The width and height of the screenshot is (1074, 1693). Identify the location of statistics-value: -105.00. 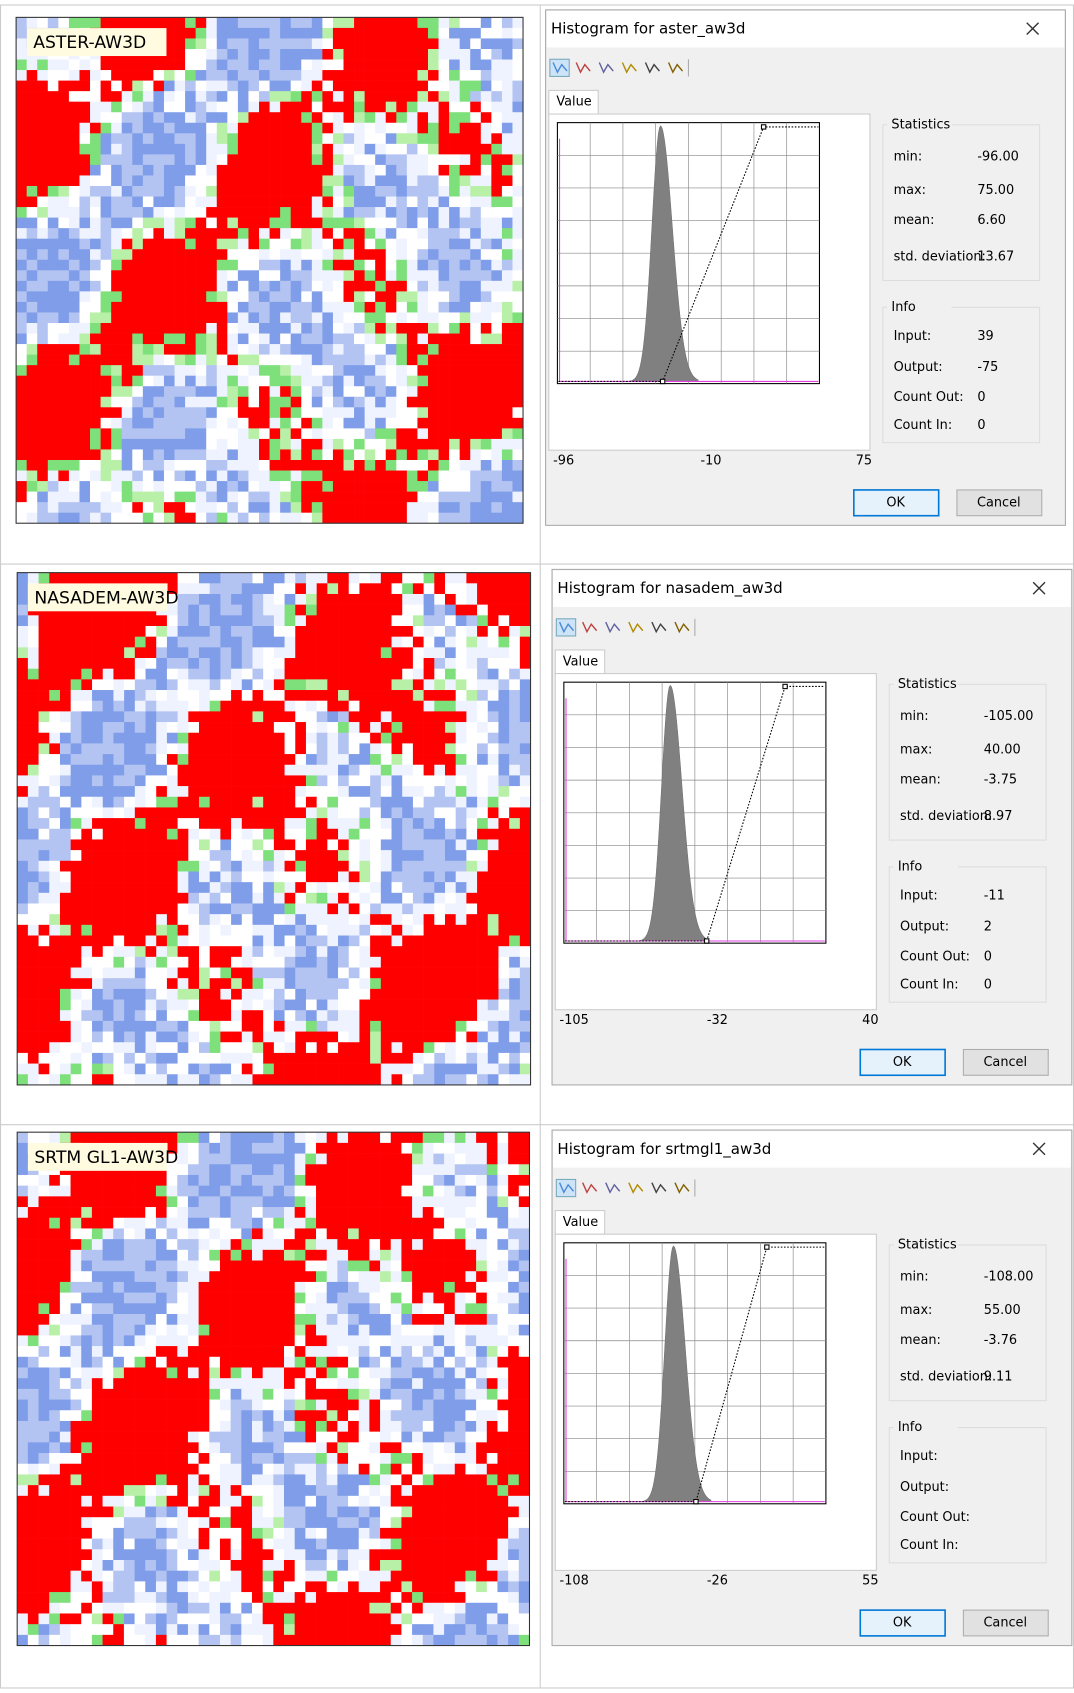
(1009, 716).